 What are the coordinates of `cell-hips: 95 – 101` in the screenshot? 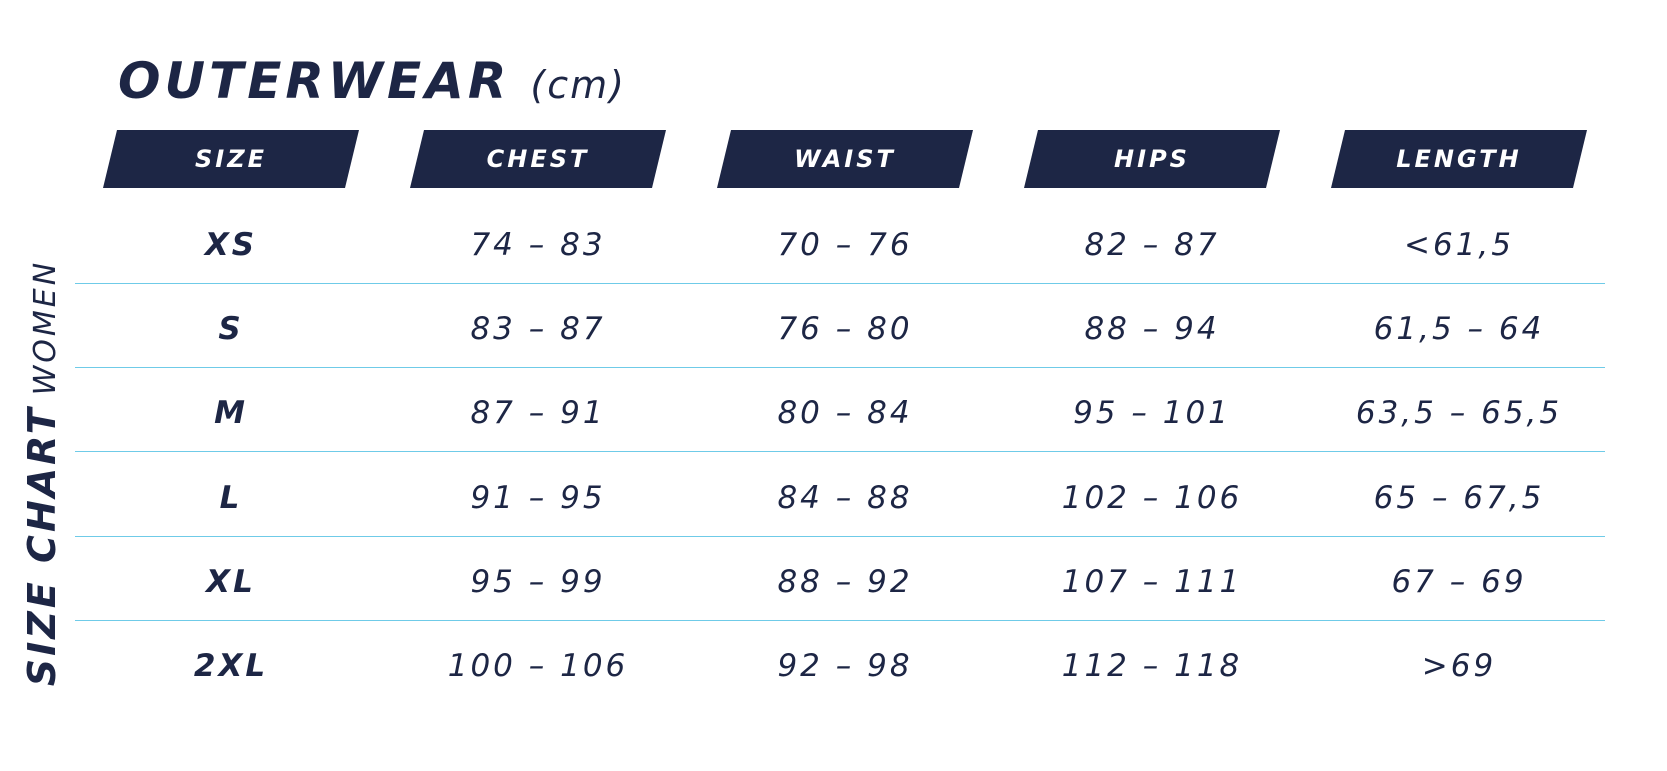 It's located at (1152, 413).